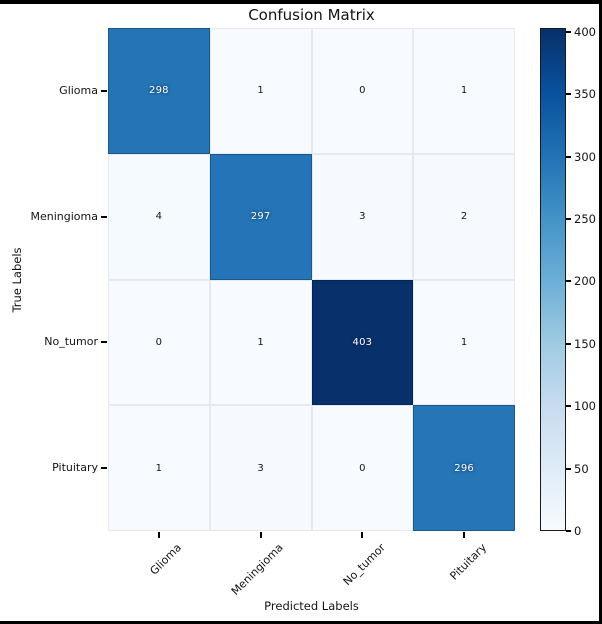  What do you see at coordinates (553, 279) in the screenshot?
I see `colorbar` at bounding box center [553, 279].